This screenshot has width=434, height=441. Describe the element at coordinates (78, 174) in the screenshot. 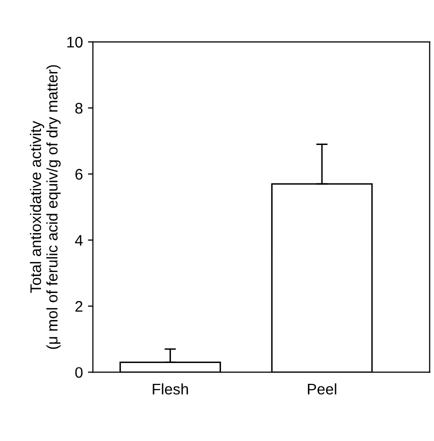

I see `y-tick-label: 6` at that location.